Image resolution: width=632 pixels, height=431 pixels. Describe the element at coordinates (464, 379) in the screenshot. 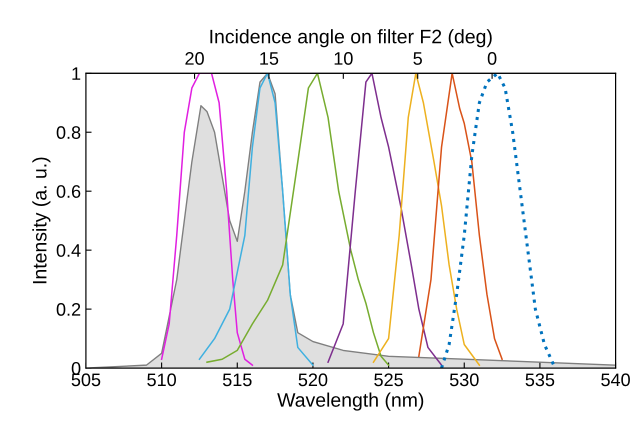

I see `x-tick-label: 530` at that location.